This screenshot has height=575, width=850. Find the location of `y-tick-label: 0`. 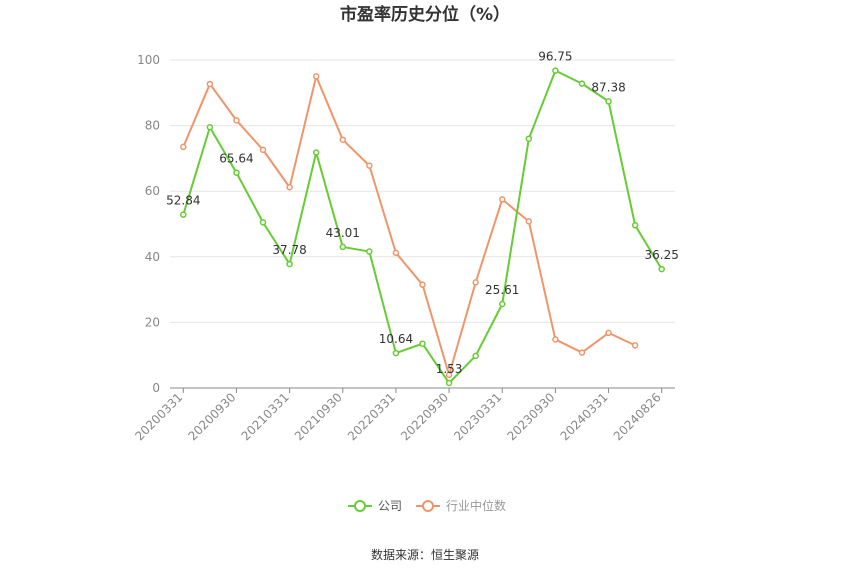

y-tick-label: 0 is located at coordinates (156, 388).